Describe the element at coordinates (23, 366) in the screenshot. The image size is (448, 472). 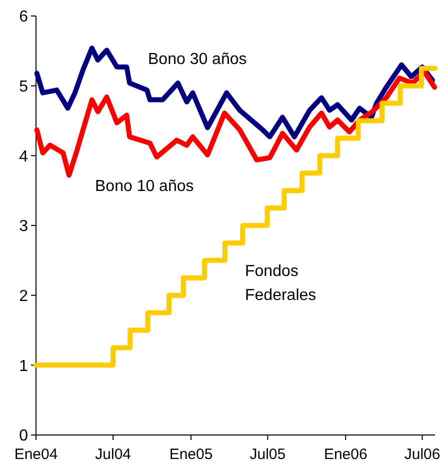
I see `y-tick-label: 1` at that location.